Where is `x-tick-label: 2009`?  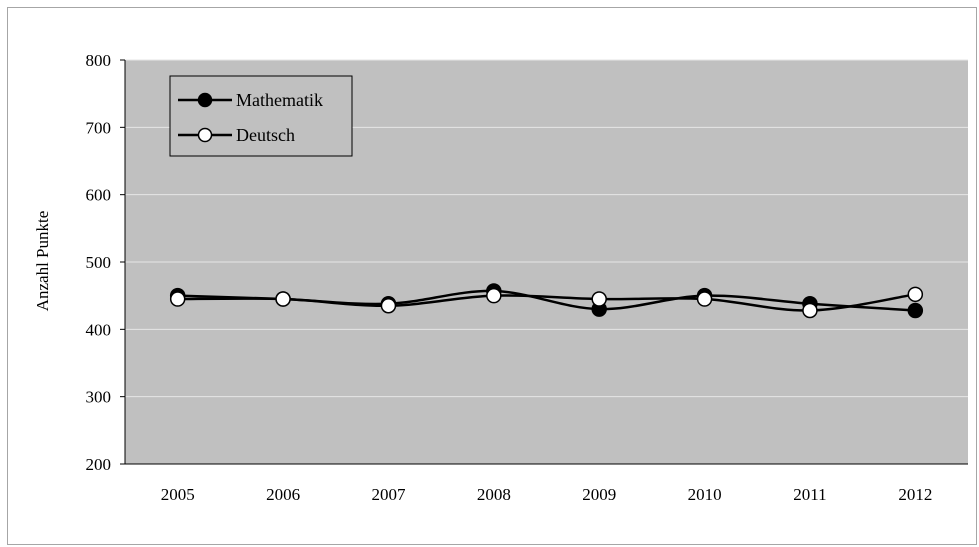 x-tick-label: 2009 is located at coordinates (599, 494).